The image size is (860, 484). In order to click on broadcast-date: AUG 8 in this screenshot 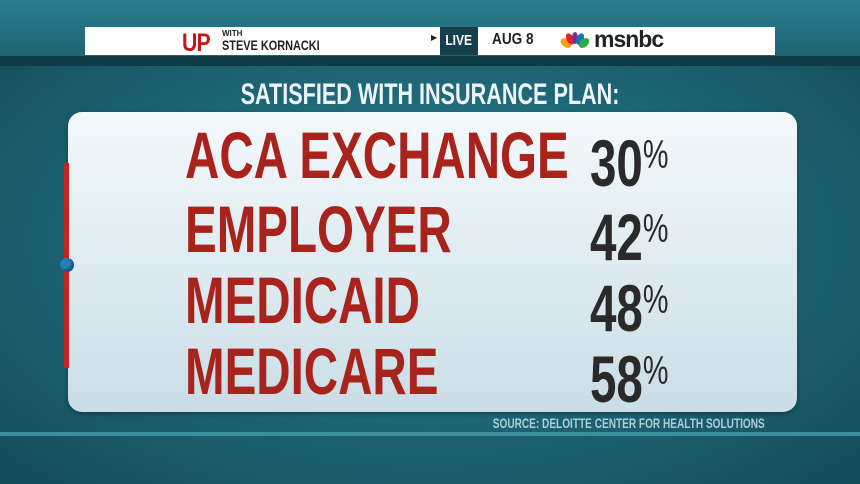, I will do `click(513, 39)`.